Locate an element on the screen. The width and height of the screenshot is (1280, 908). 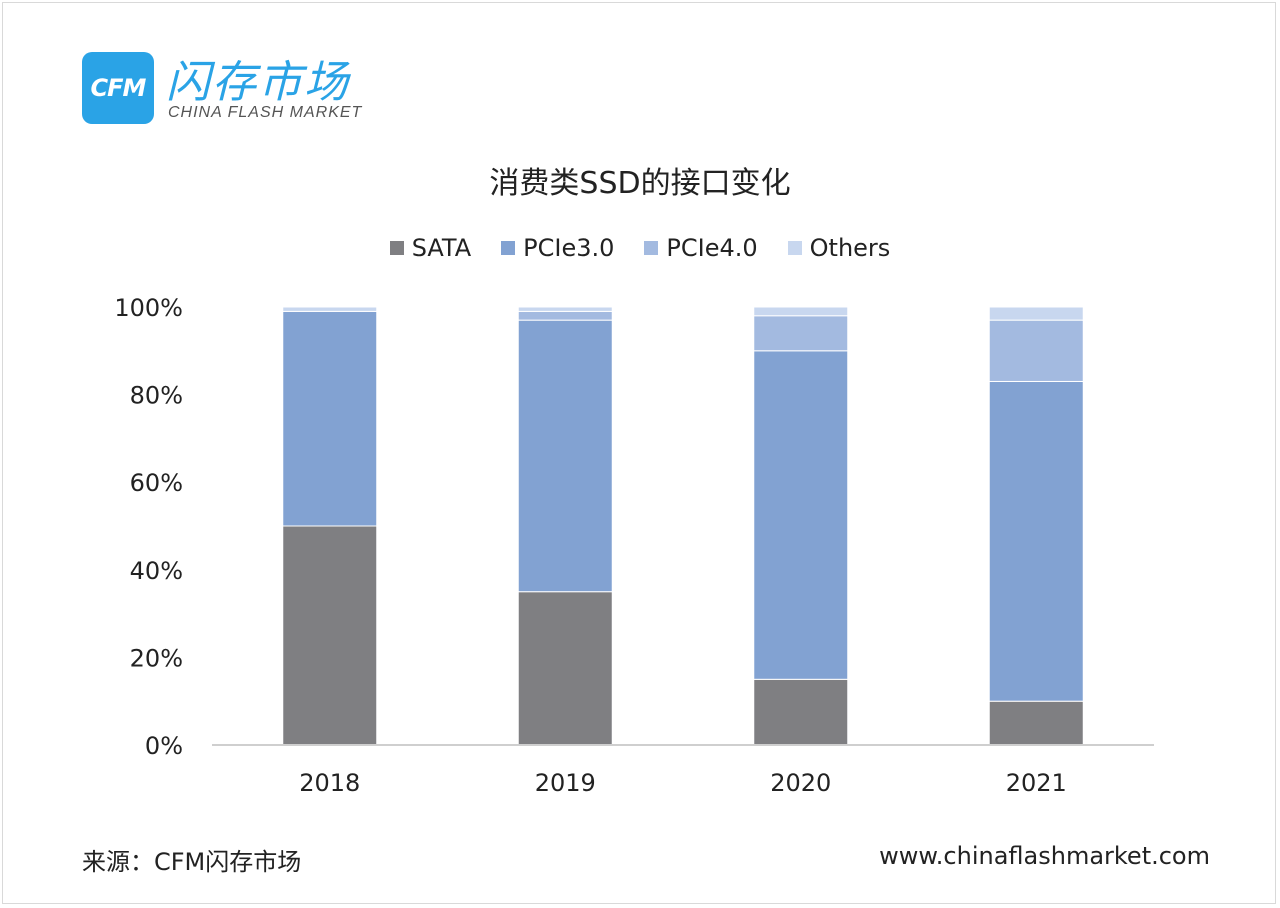
legend-label-others: Others is located at coordinates (850, 248).